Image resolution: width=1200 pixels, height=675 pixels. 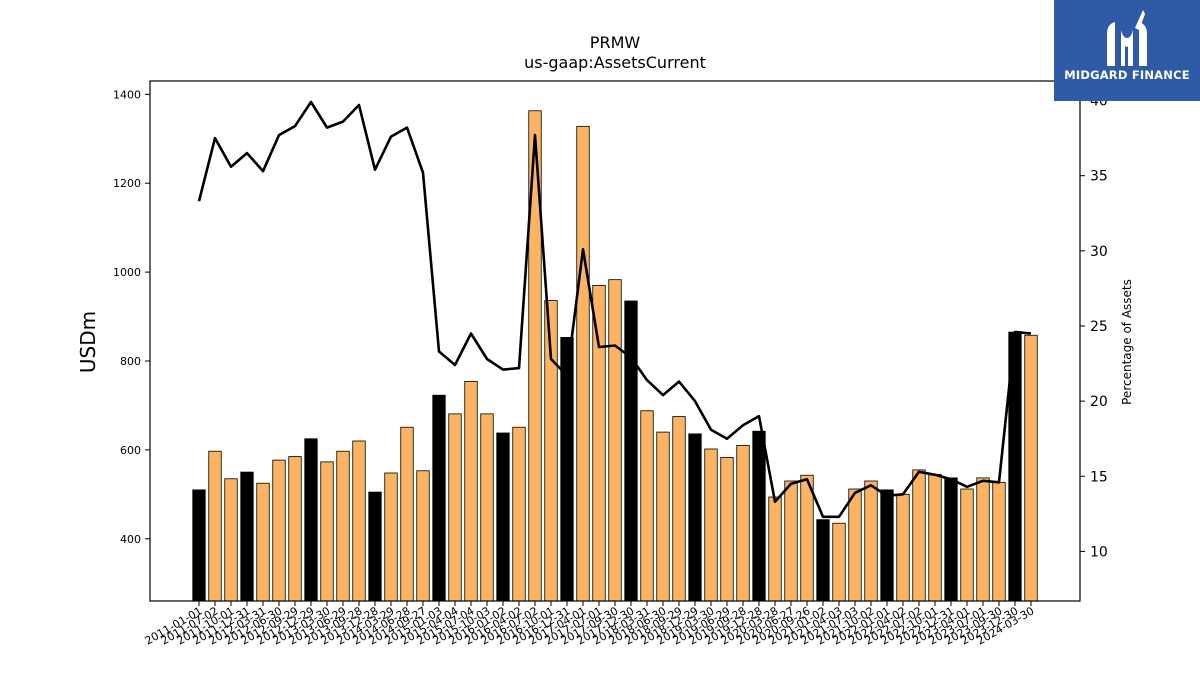 What do you see at coordinates (130, 361) in the screenshot?
I see `y-tick-label: 800` at bounding box center [130, 361].